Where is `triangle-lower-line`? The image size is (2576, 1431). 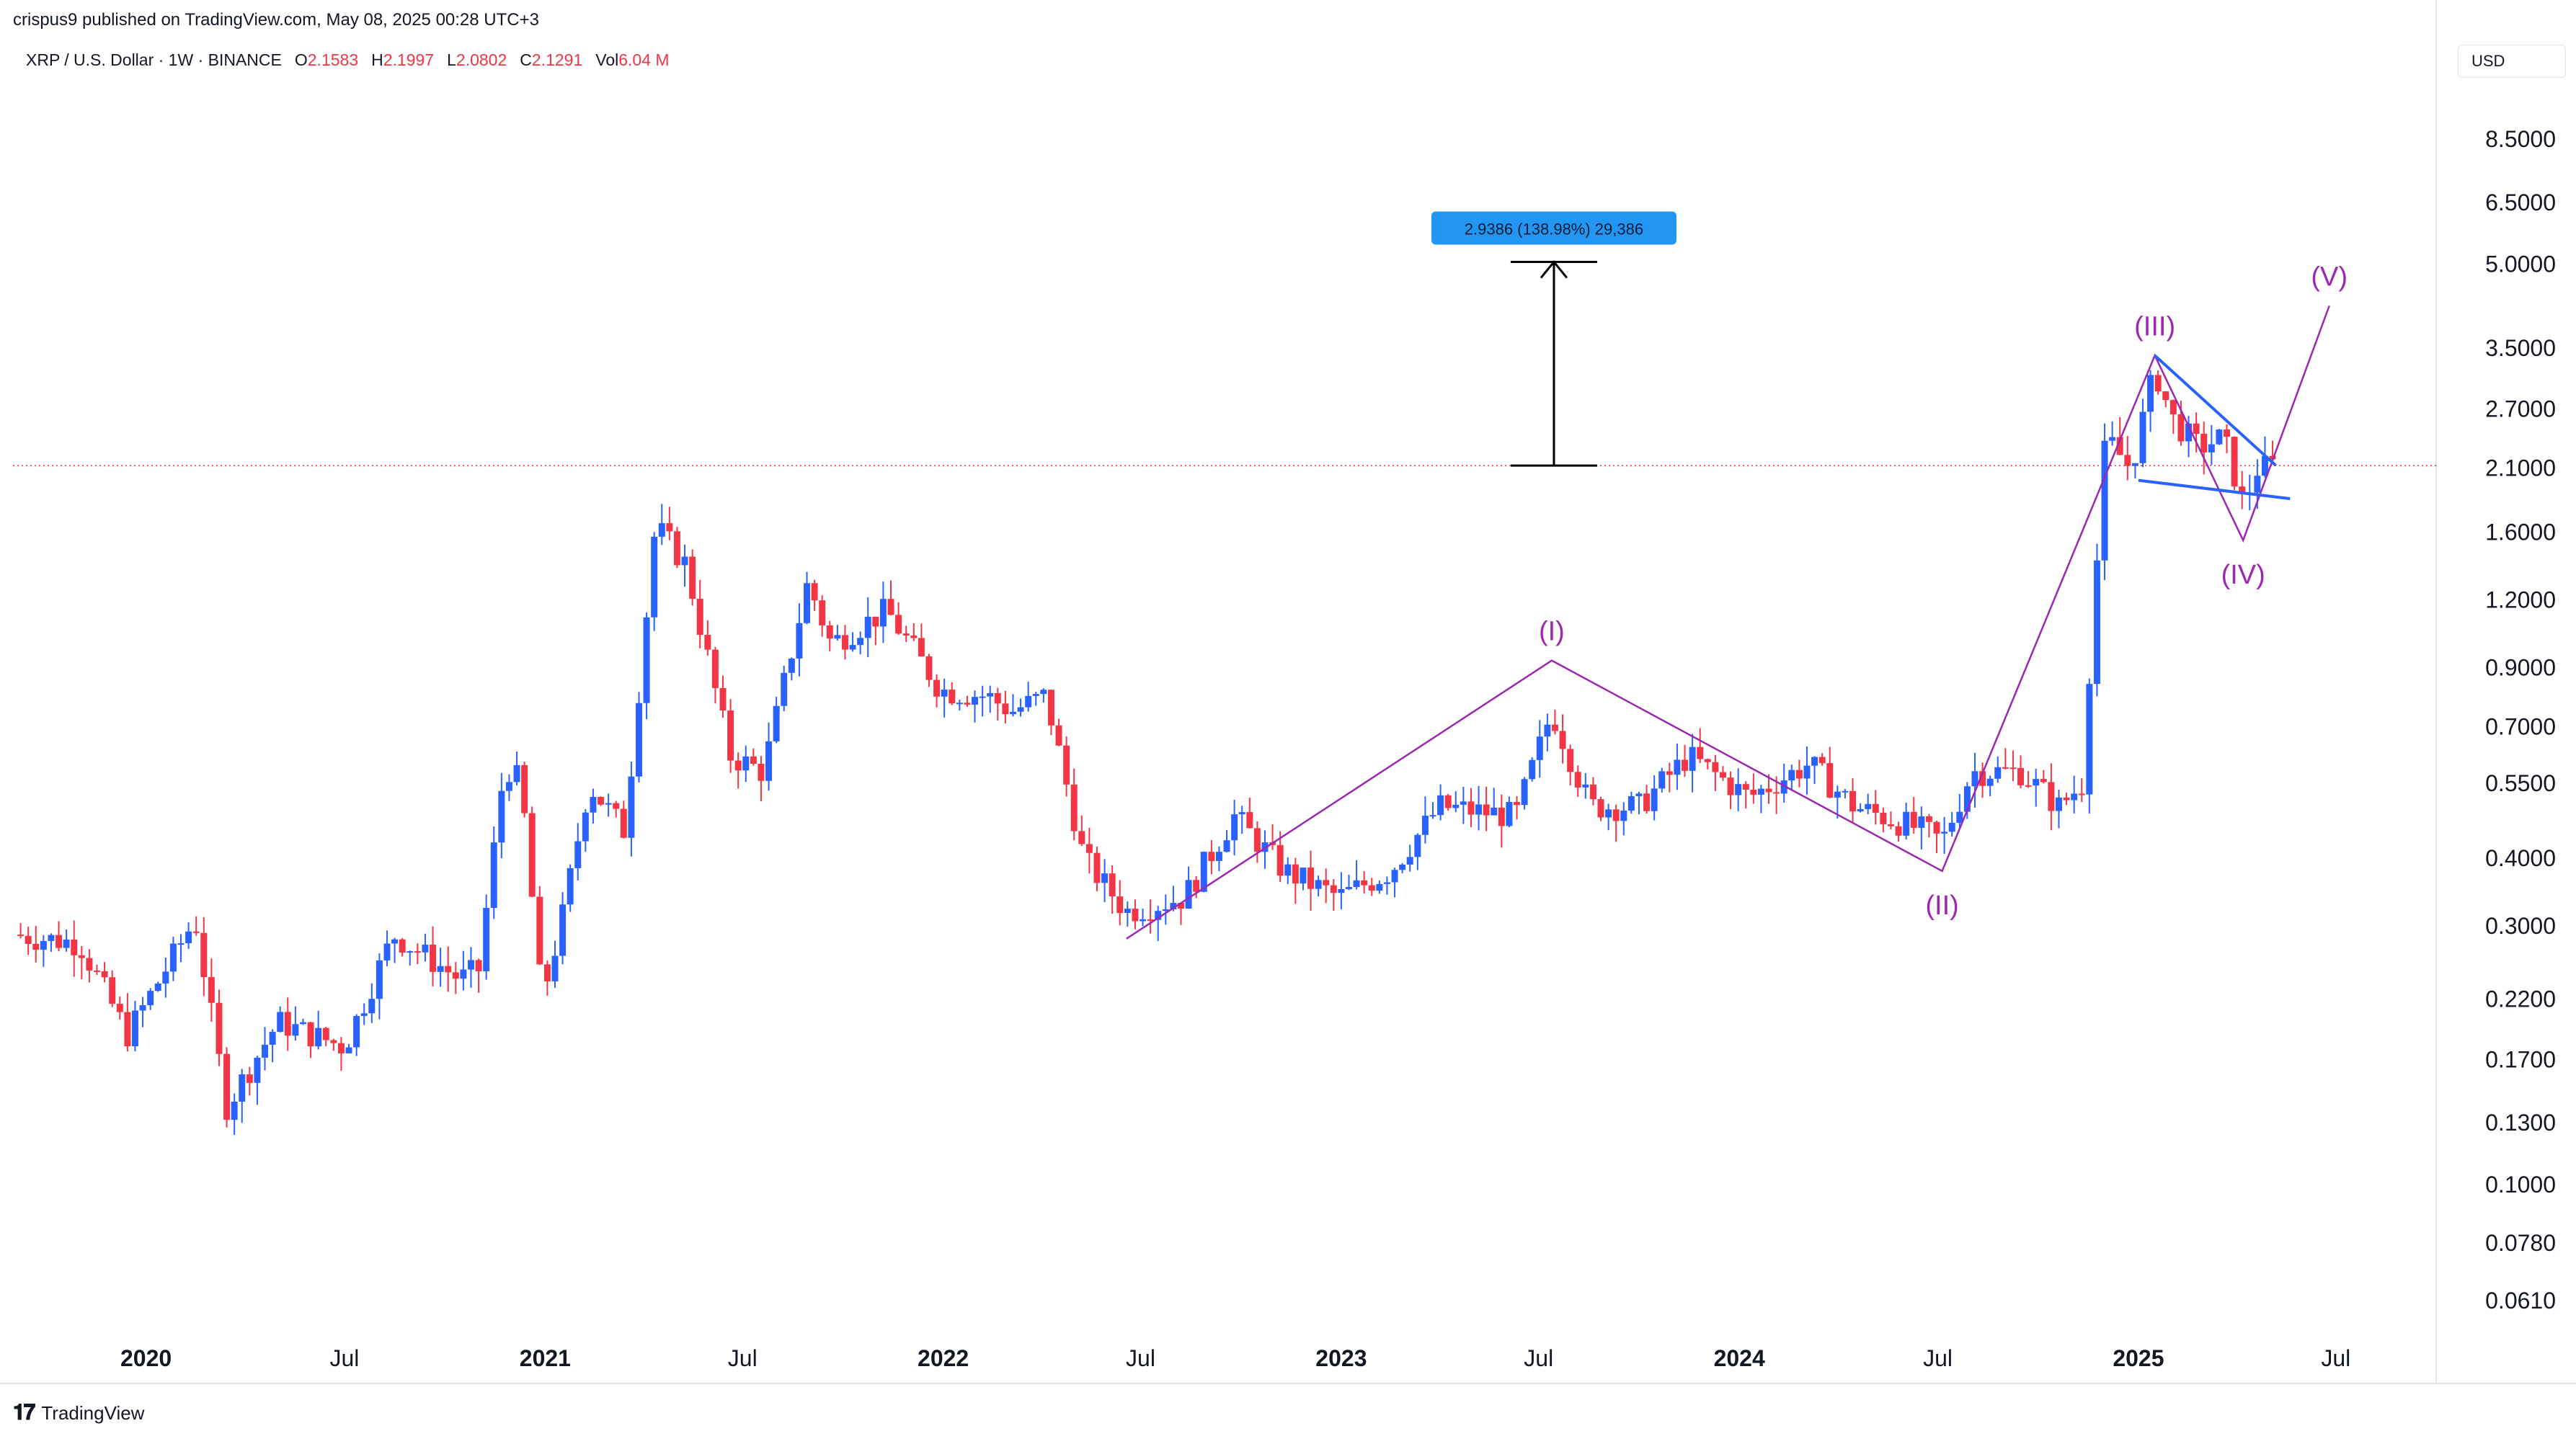
triangle-lower-line is located at coordinates (2214, 490).